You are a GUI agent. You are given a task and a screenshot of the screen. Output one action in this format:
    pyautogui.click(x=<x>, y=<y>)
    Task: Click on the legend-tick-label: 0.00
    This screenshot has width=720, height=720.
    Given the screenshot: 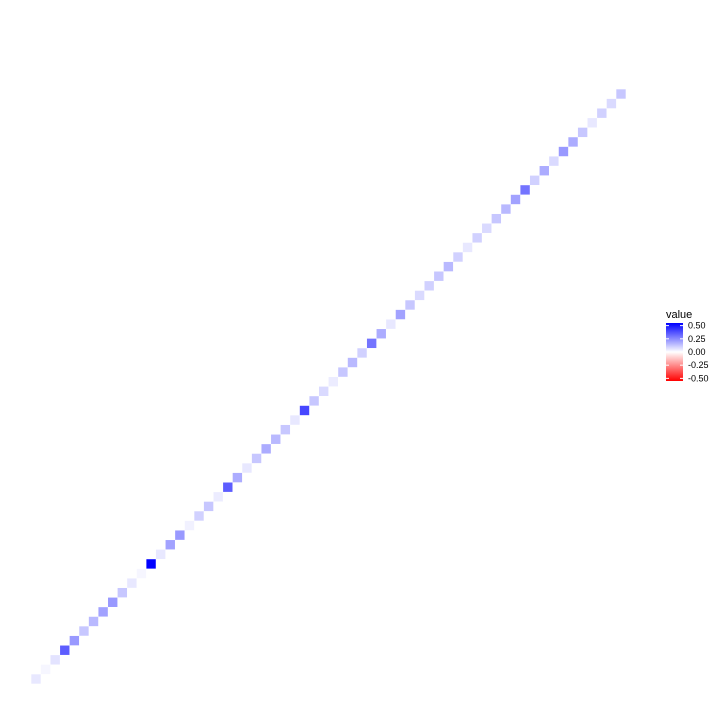 What is the action you would take?
    pyautogui.click(x=697, y=352)
    